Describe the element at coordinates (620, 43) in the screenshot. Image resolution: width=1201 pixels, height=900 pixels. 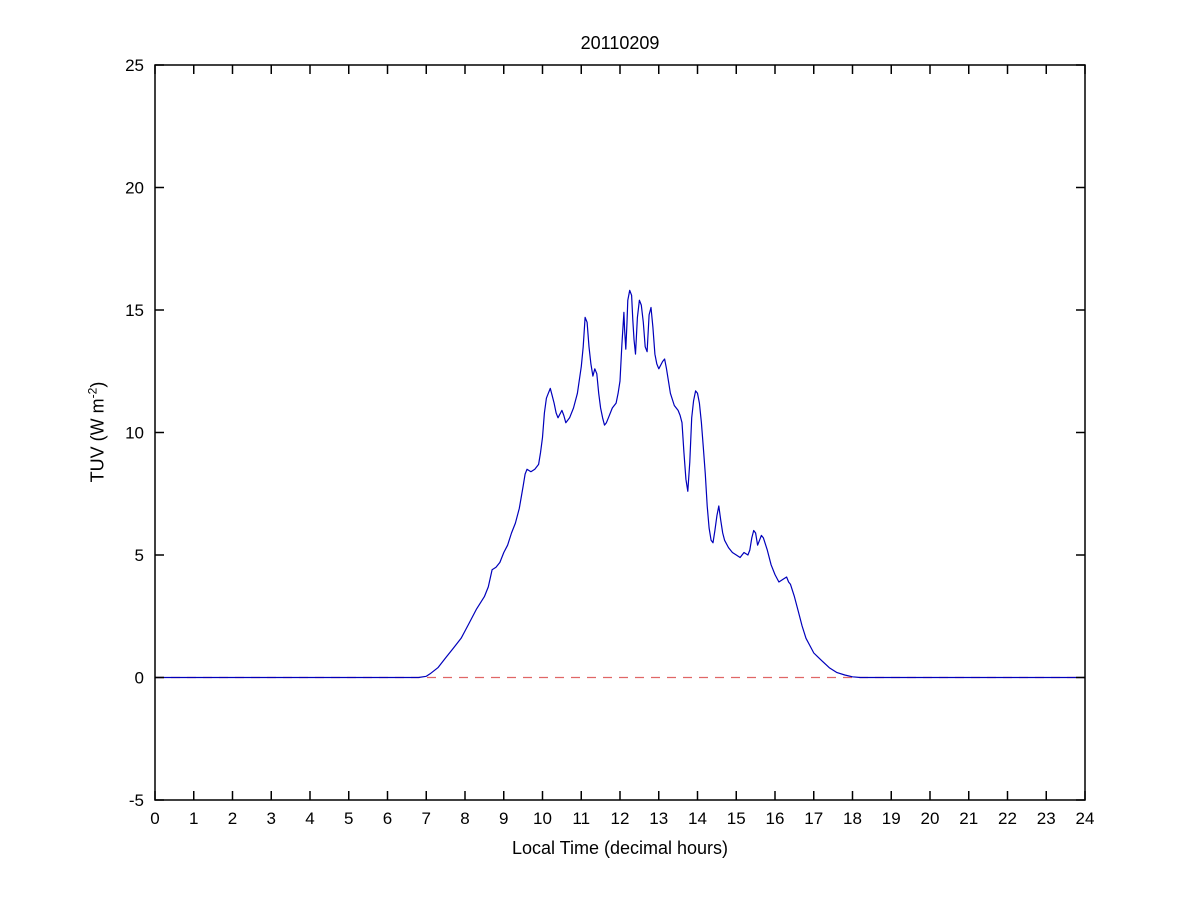
I see `chart-title: 20110209` at that location.